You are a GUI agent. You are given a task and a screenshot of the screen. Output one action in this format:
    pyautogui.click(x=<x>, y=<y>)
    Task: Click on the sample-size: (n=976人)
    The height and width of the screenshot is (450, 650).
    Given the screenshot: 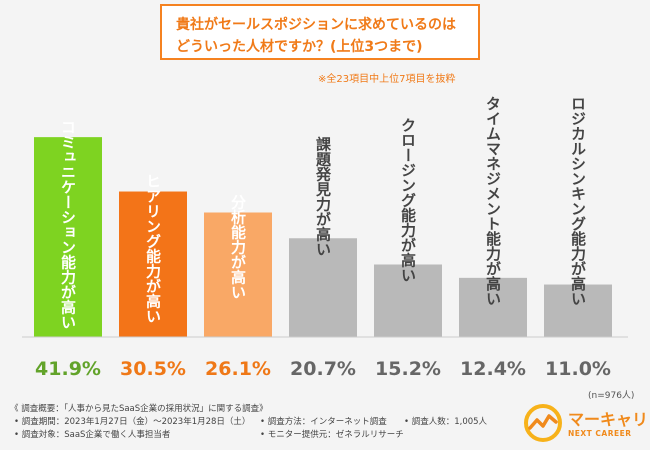 What is the action you would take?
    pyautogui.click(x=611, y=396)
    